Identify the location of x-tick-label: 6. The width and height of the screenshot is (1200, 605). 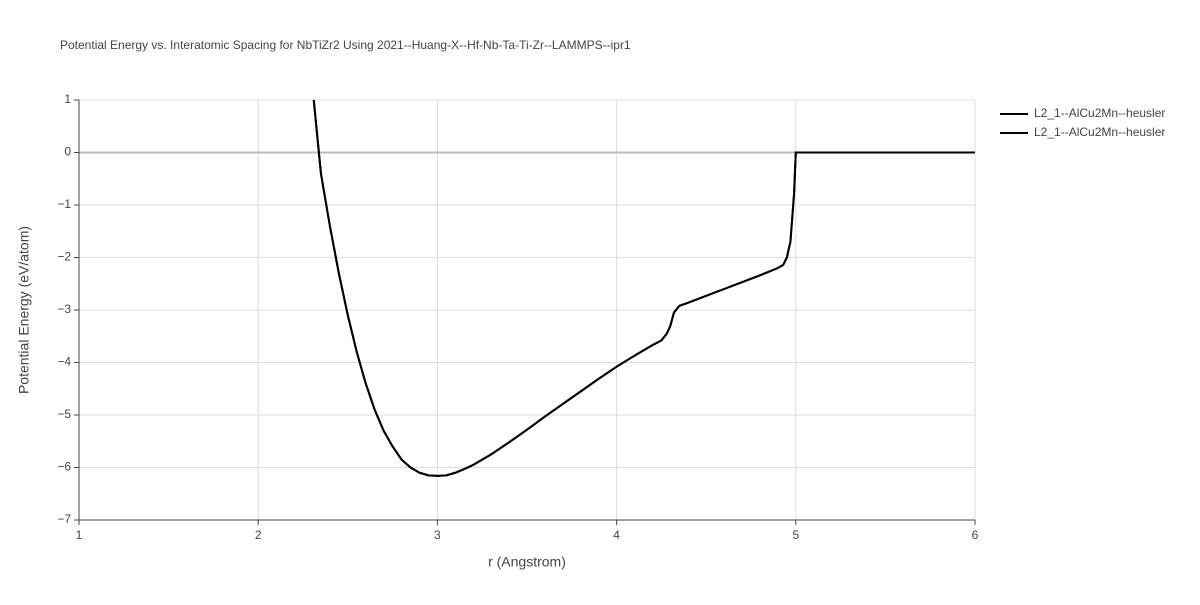
(975, 535).